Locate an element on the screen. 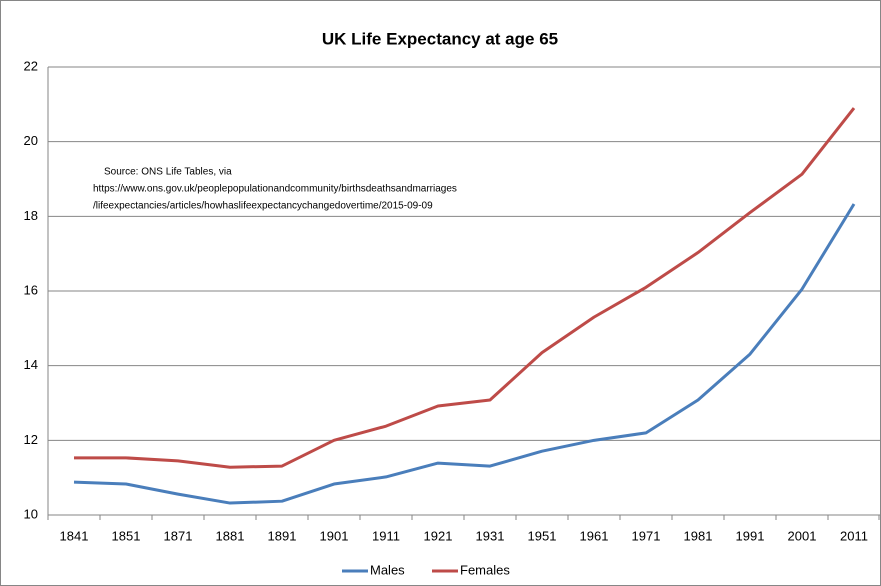  y-tick-label: 14 is located at coordinates (31, 364).